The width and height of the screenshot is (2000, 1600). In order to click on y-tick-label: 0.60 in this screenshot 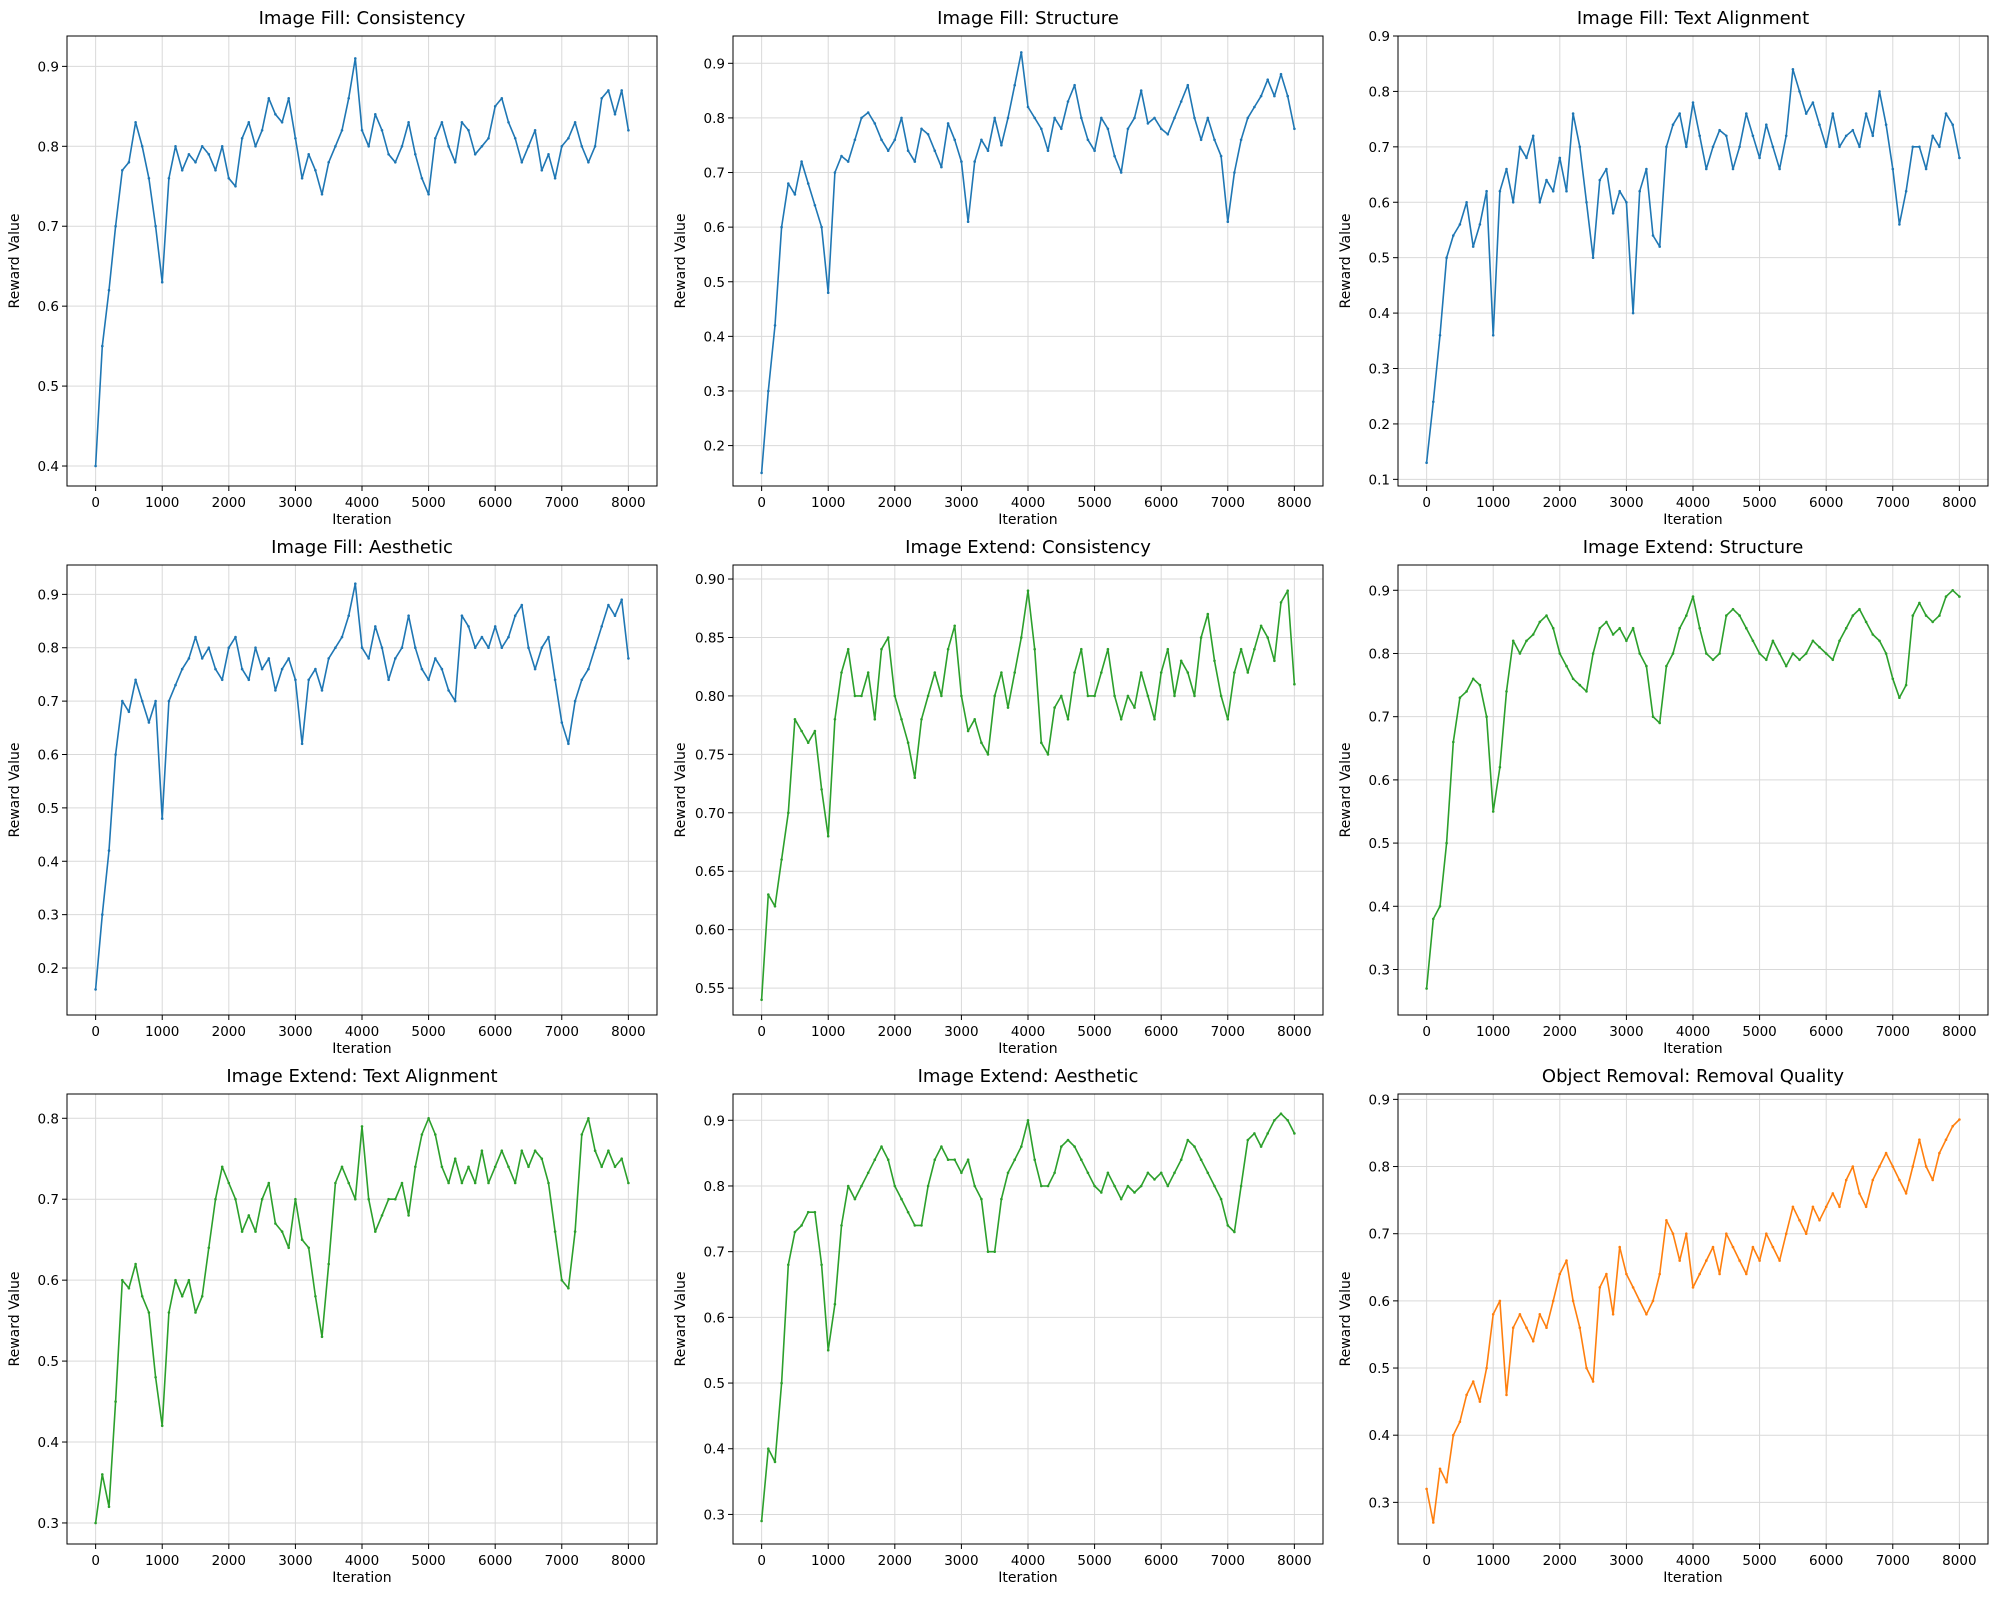, I will do `click(710, 931)`.